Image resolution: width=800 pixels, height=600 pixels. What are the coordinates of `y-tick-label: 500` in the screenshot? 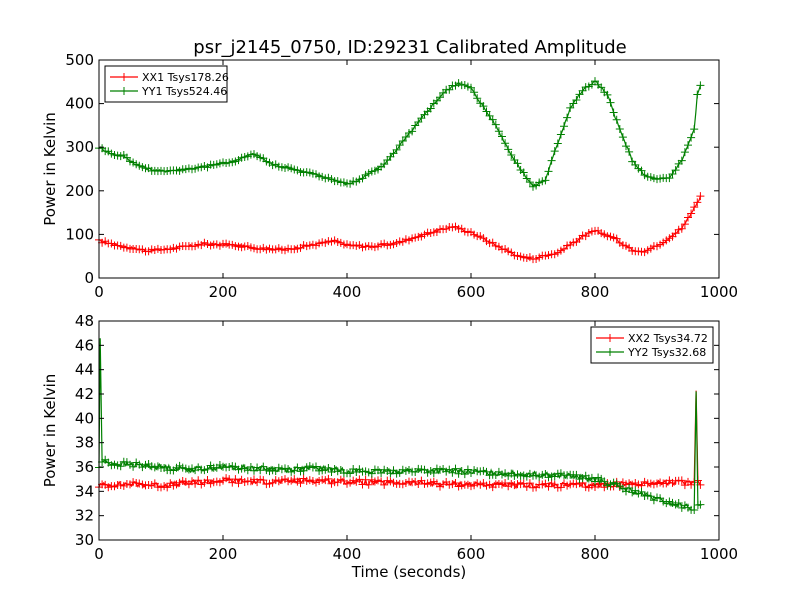 It's located at (79, 60).